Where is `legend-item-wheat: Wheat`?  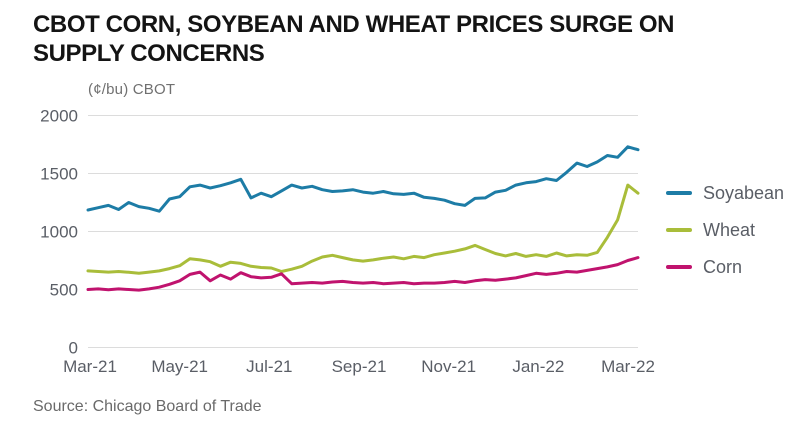
legend-item-wheat: Wheat is located at coordinates (725, 230).